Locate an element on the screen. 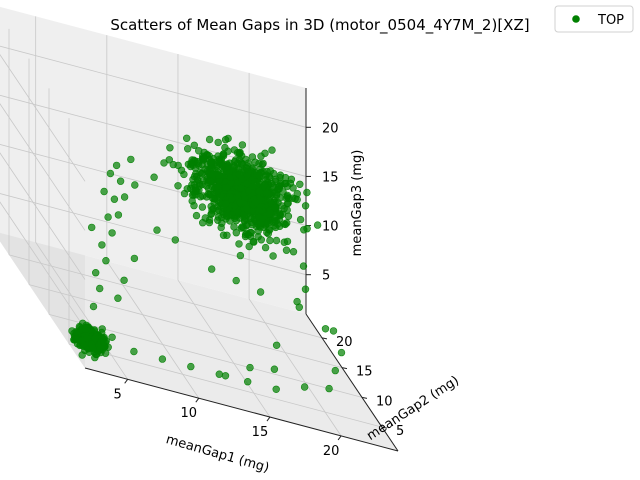 The width and height of the screenshot is (640, 480). y-tick is located at coordinates (344, 368).